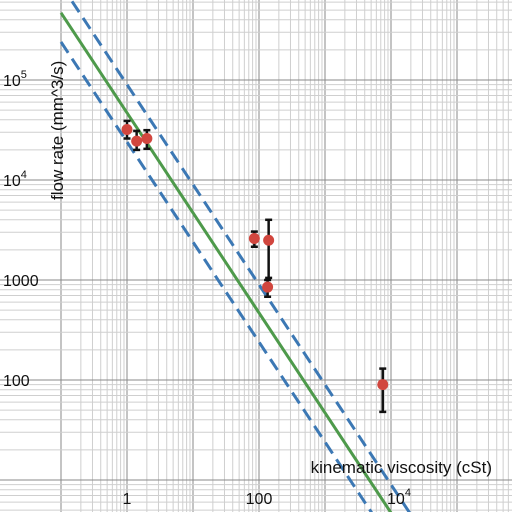  I want to click on y-tick-label: 10⁴, so click(15, 179).